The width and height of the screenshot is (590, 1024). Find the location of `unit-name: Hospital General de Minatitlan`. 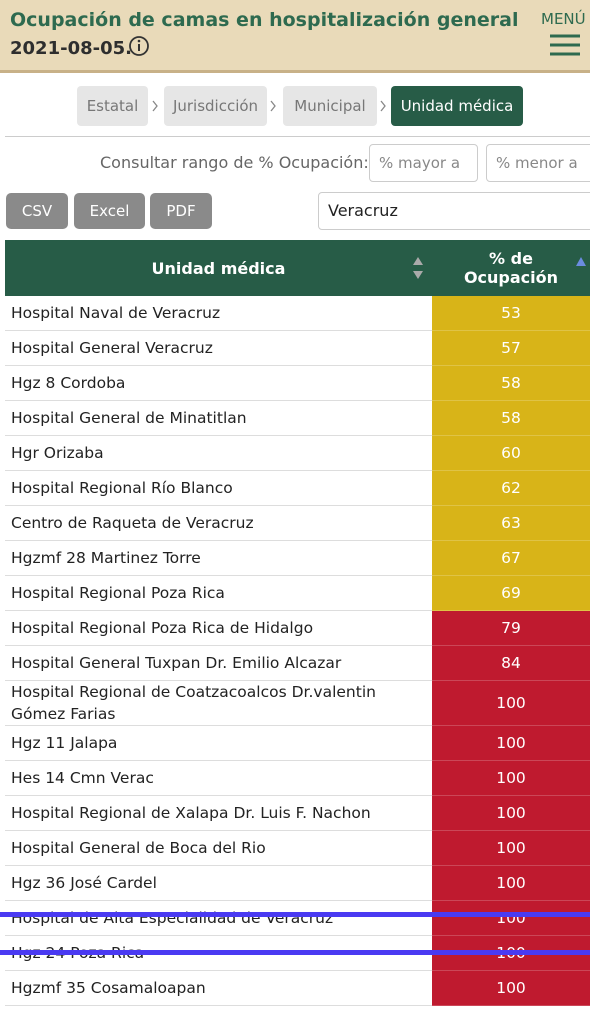

unit-name: Hospital General de Minatitlan is located at coordinates (218, 418).